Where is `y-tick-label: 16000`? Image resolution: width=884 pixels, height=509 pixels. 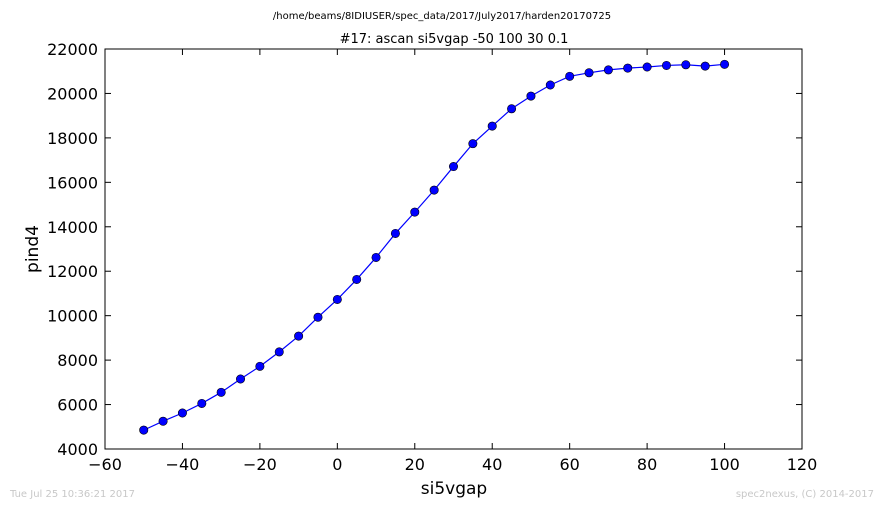 y-tick-label: 16000 is located at coordinates (72, 182).